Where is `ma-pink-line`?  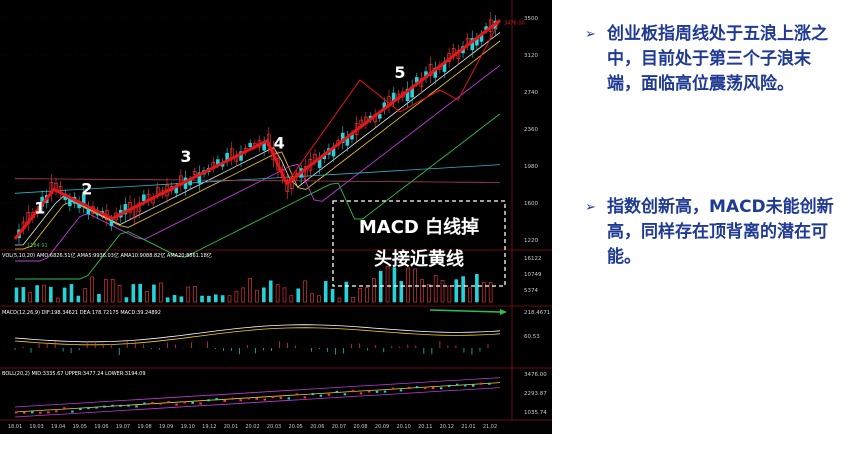 ma-pink-line is located at coordinates (258, 180).